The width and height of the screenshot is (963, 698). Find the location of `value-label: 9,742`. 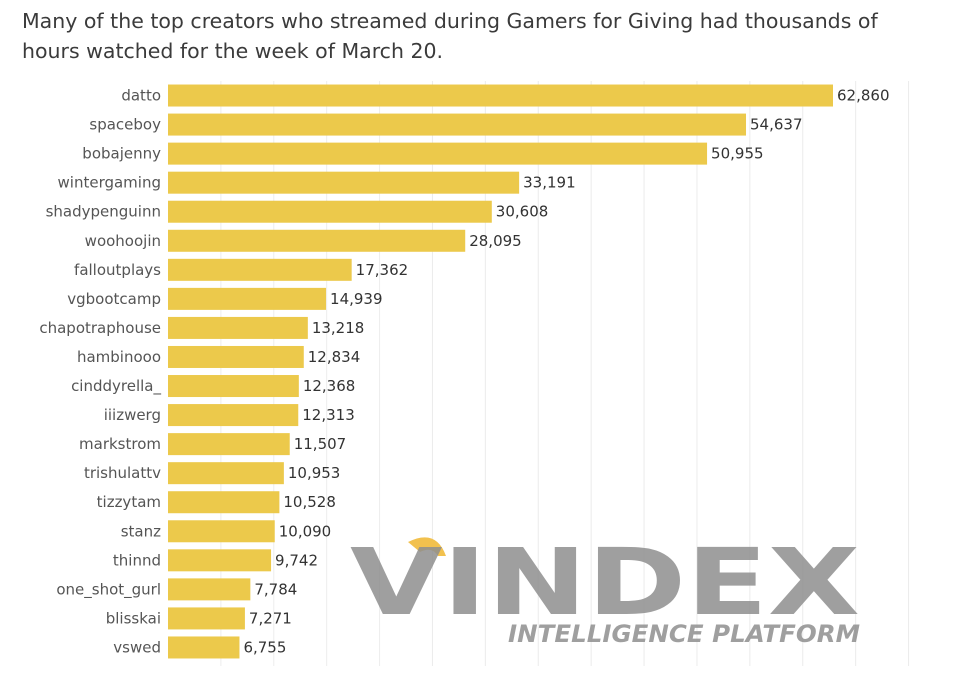

value-label: 9,742 is located at coordinates (296, 560).